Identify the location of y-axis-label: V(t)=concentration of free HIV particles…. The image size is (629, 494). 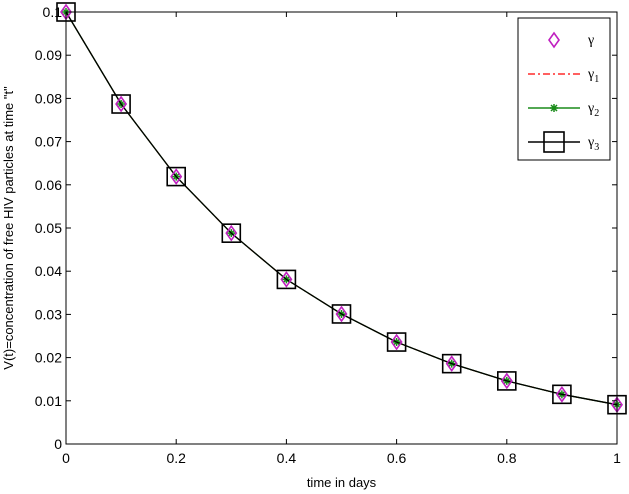
(8, 228).